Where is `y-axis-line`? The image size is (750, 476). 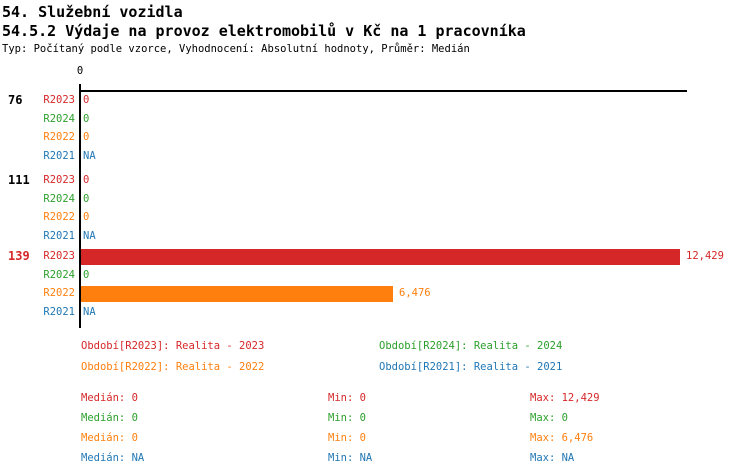 y-axis-line is located at coordinates (80, 206).